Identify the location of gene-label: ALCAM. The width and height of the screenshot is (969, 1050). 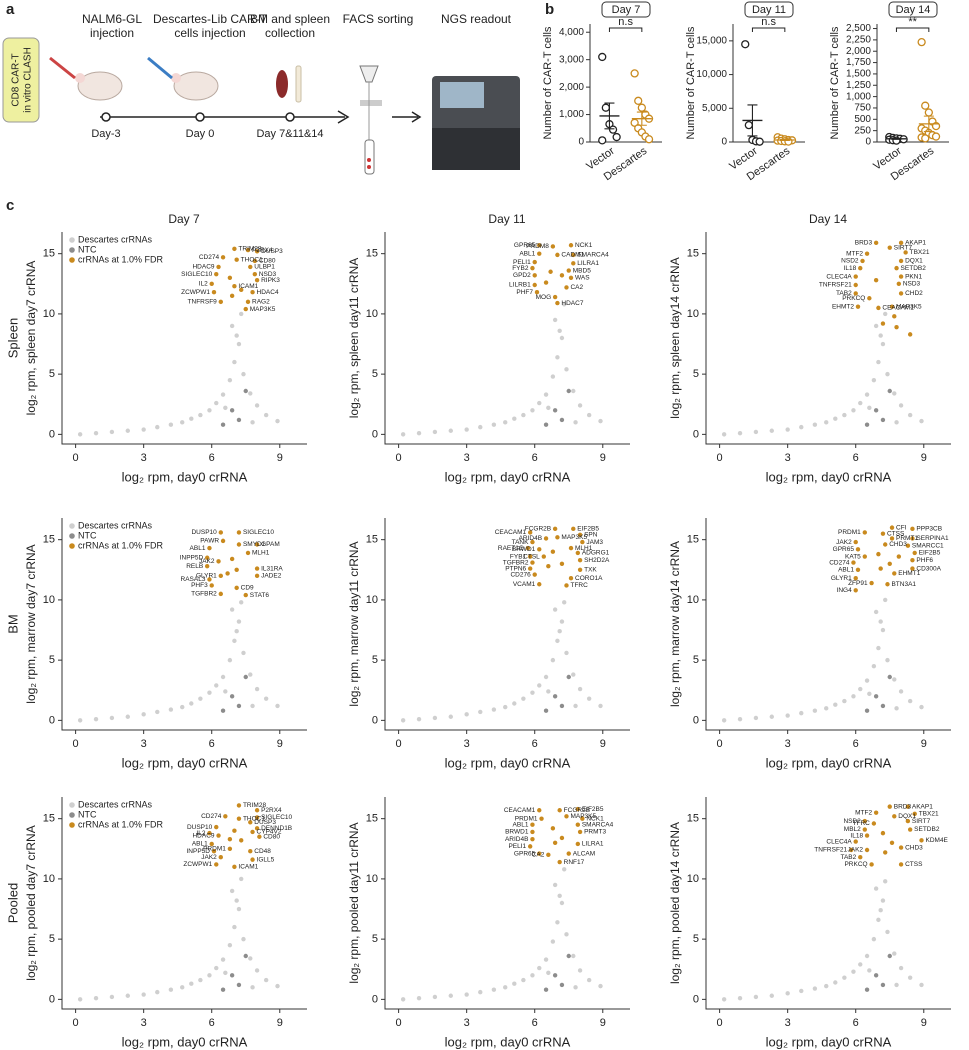
(584, 853).